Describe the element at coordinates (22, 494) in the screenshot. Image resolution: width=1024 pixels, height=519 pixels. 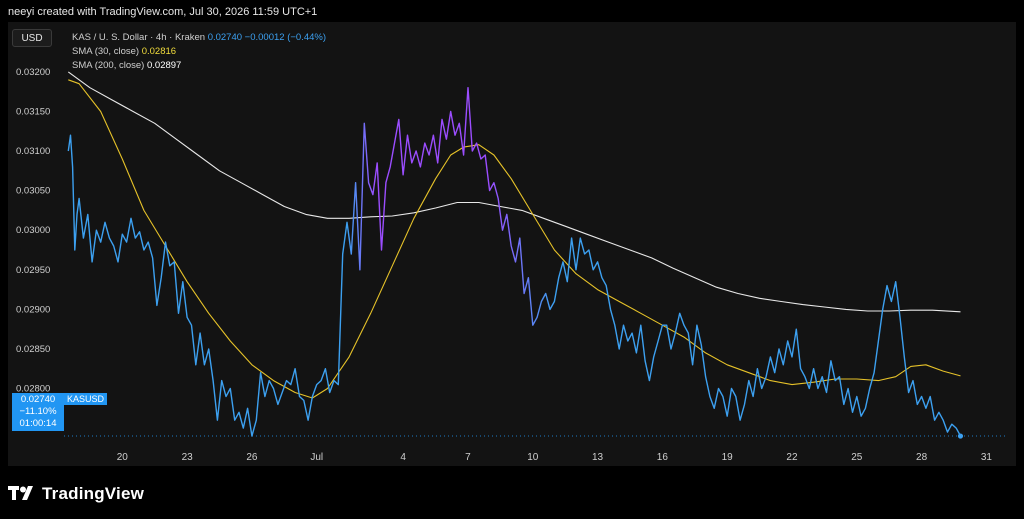
I see `tradingview-logo-icon` at that location.